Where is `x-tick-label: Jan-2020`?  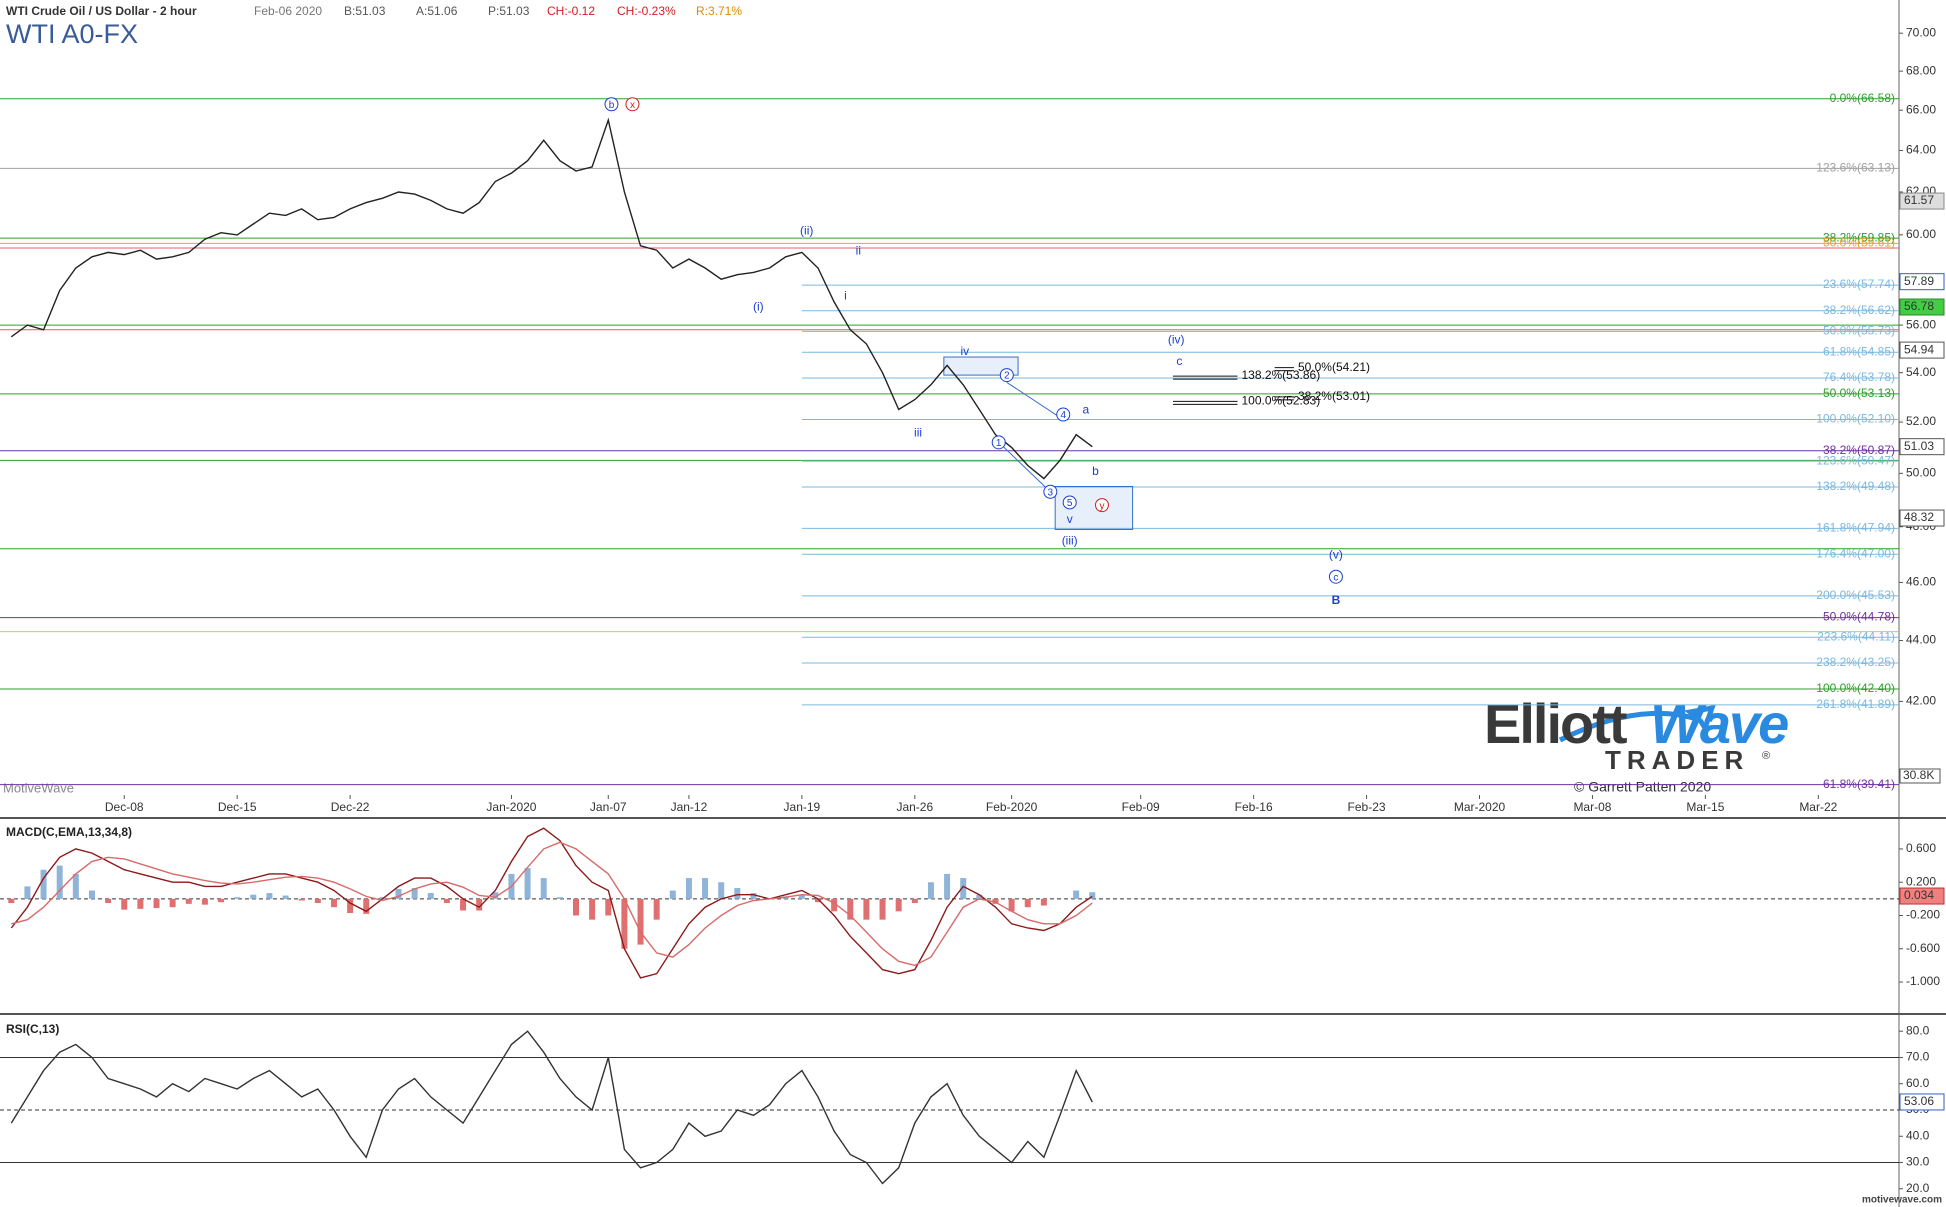
x-tick-label: Jan-2020 is located at coordinates (511, 807).